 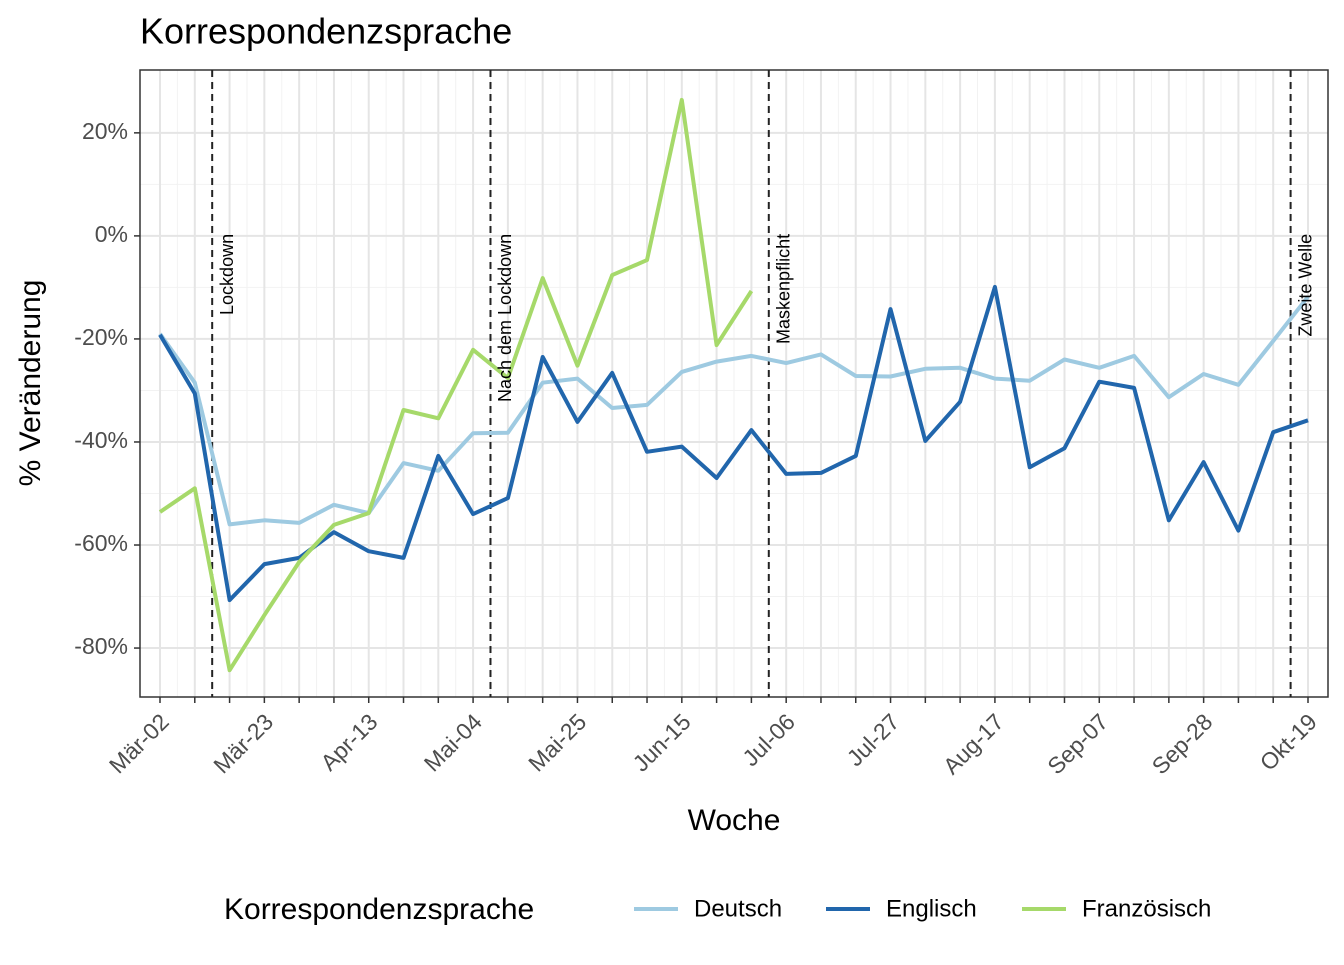 What do you see at coordinates (662, 742) in the screenshot?
I see `x-tick-label: Jun-15` at bounding box center [662, 742].